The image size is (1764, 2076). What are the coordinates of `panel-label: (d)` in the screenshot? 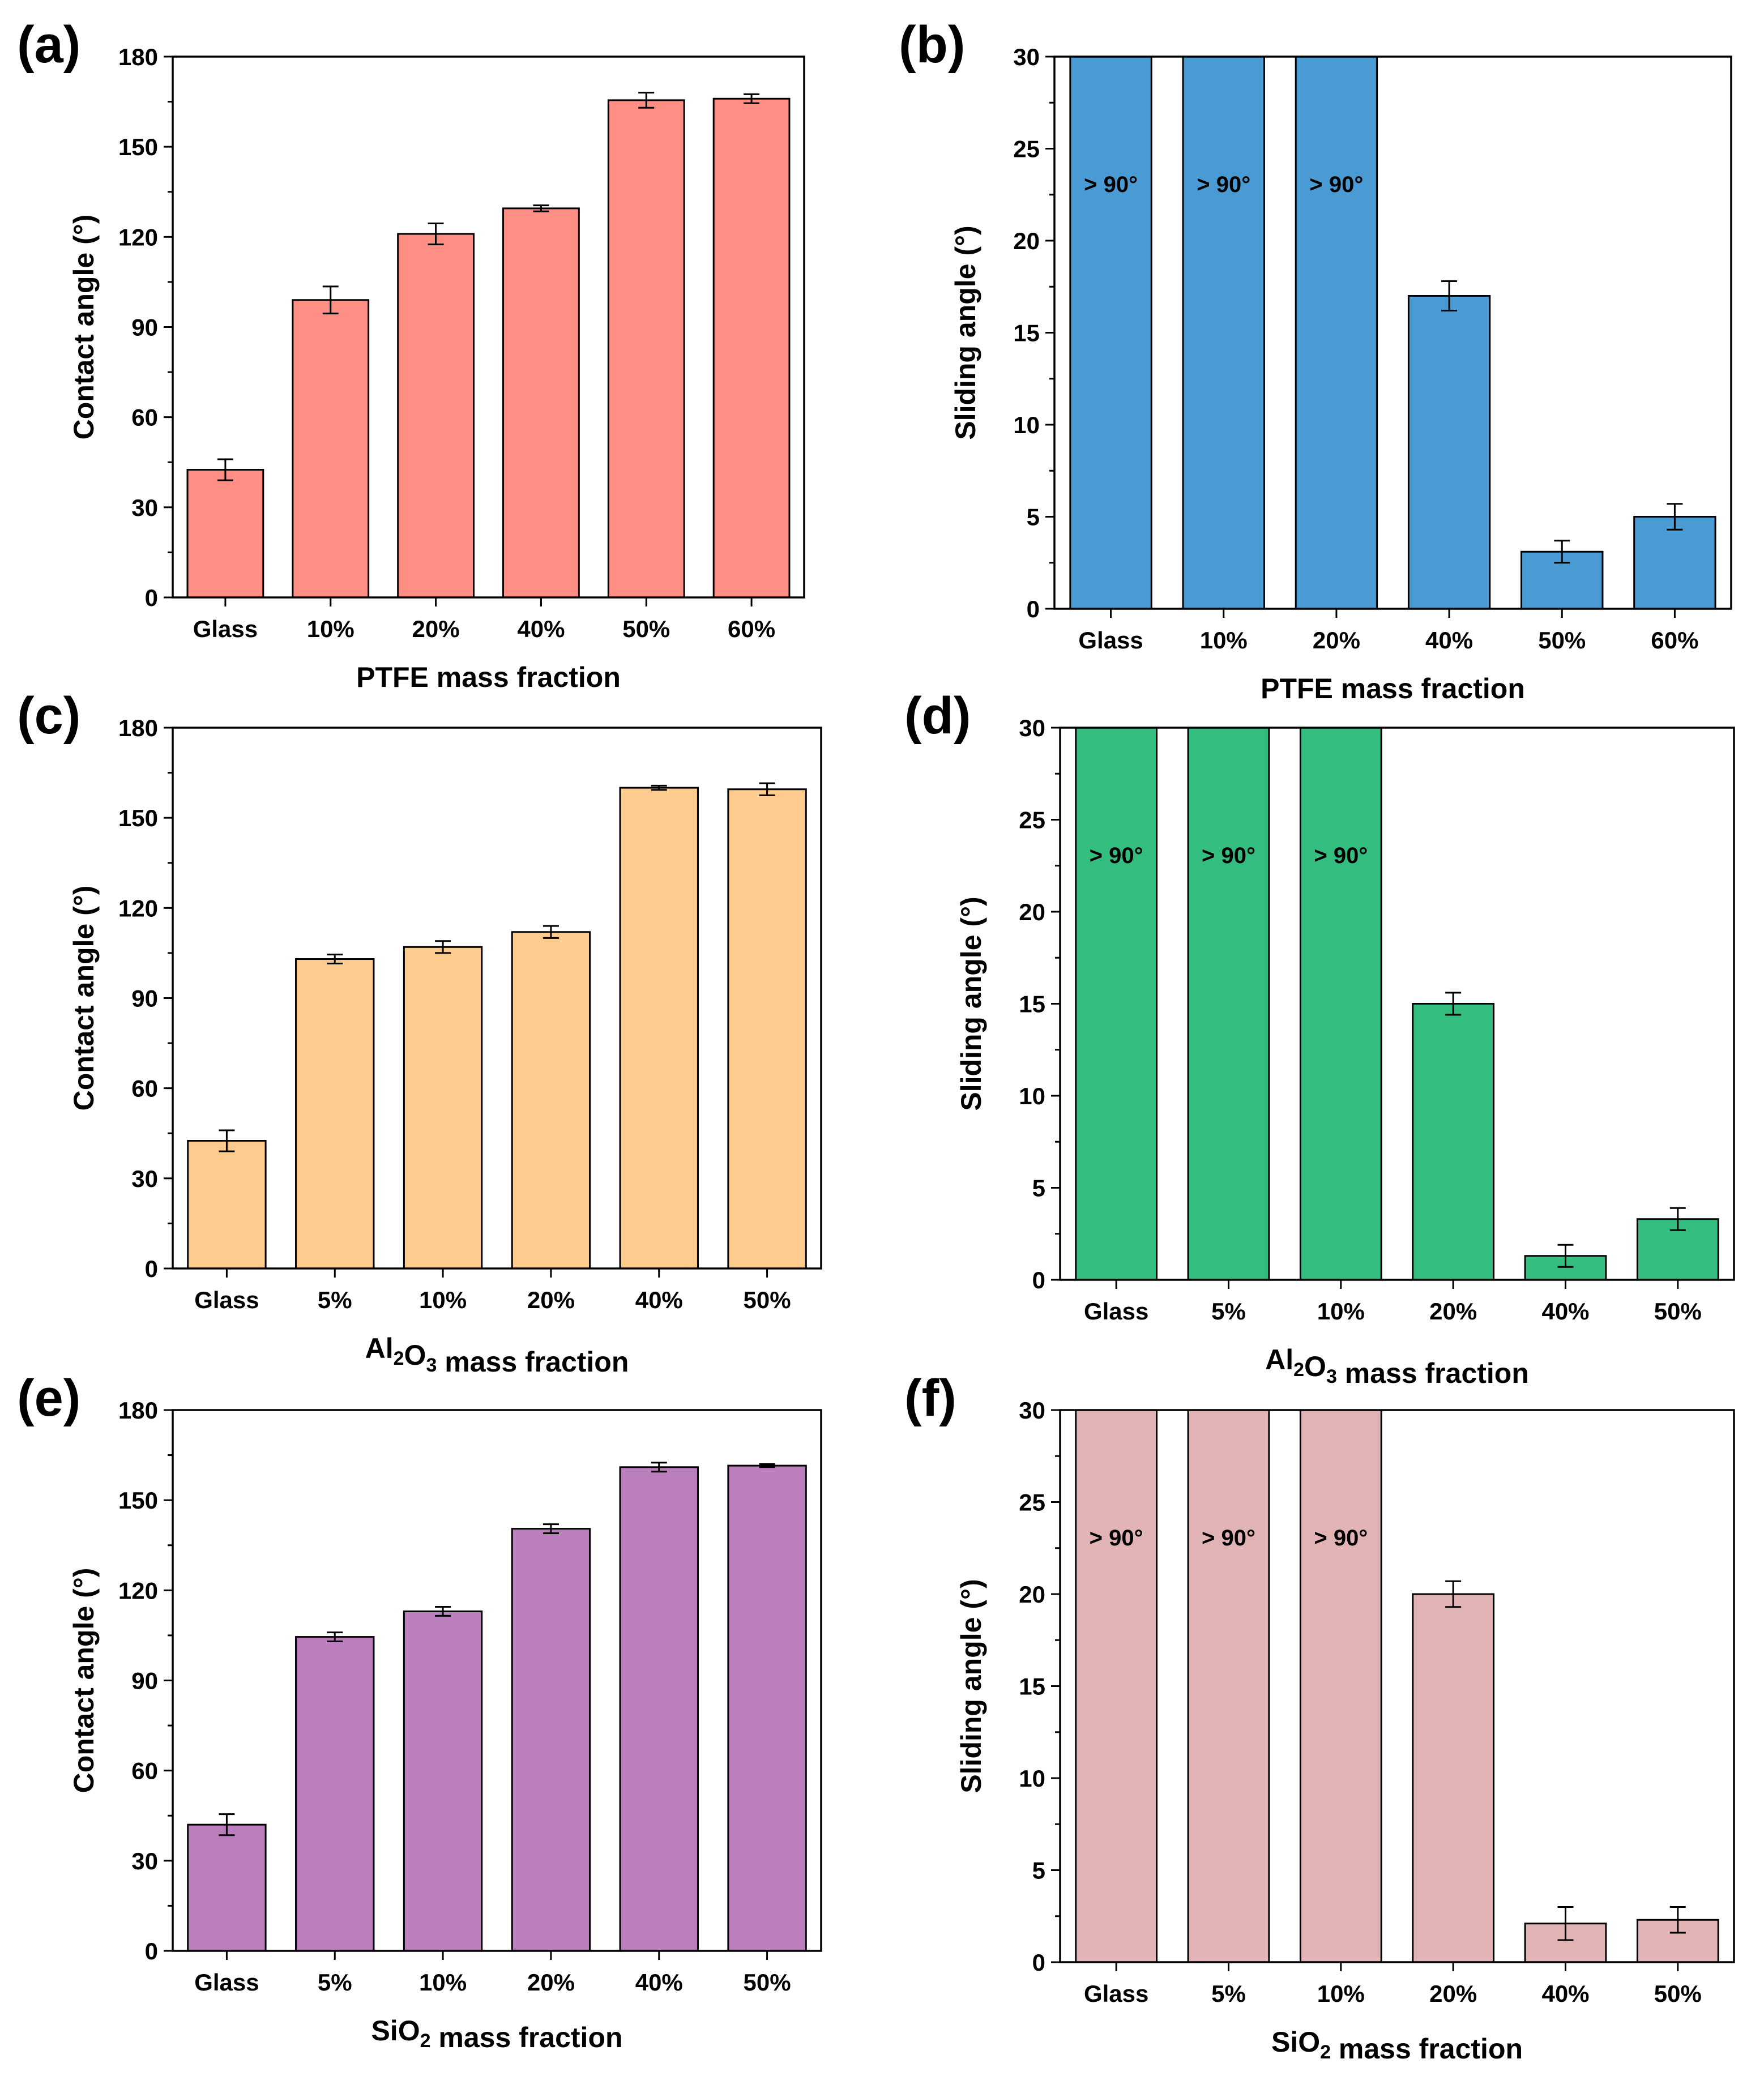 It's located at (937, 716).